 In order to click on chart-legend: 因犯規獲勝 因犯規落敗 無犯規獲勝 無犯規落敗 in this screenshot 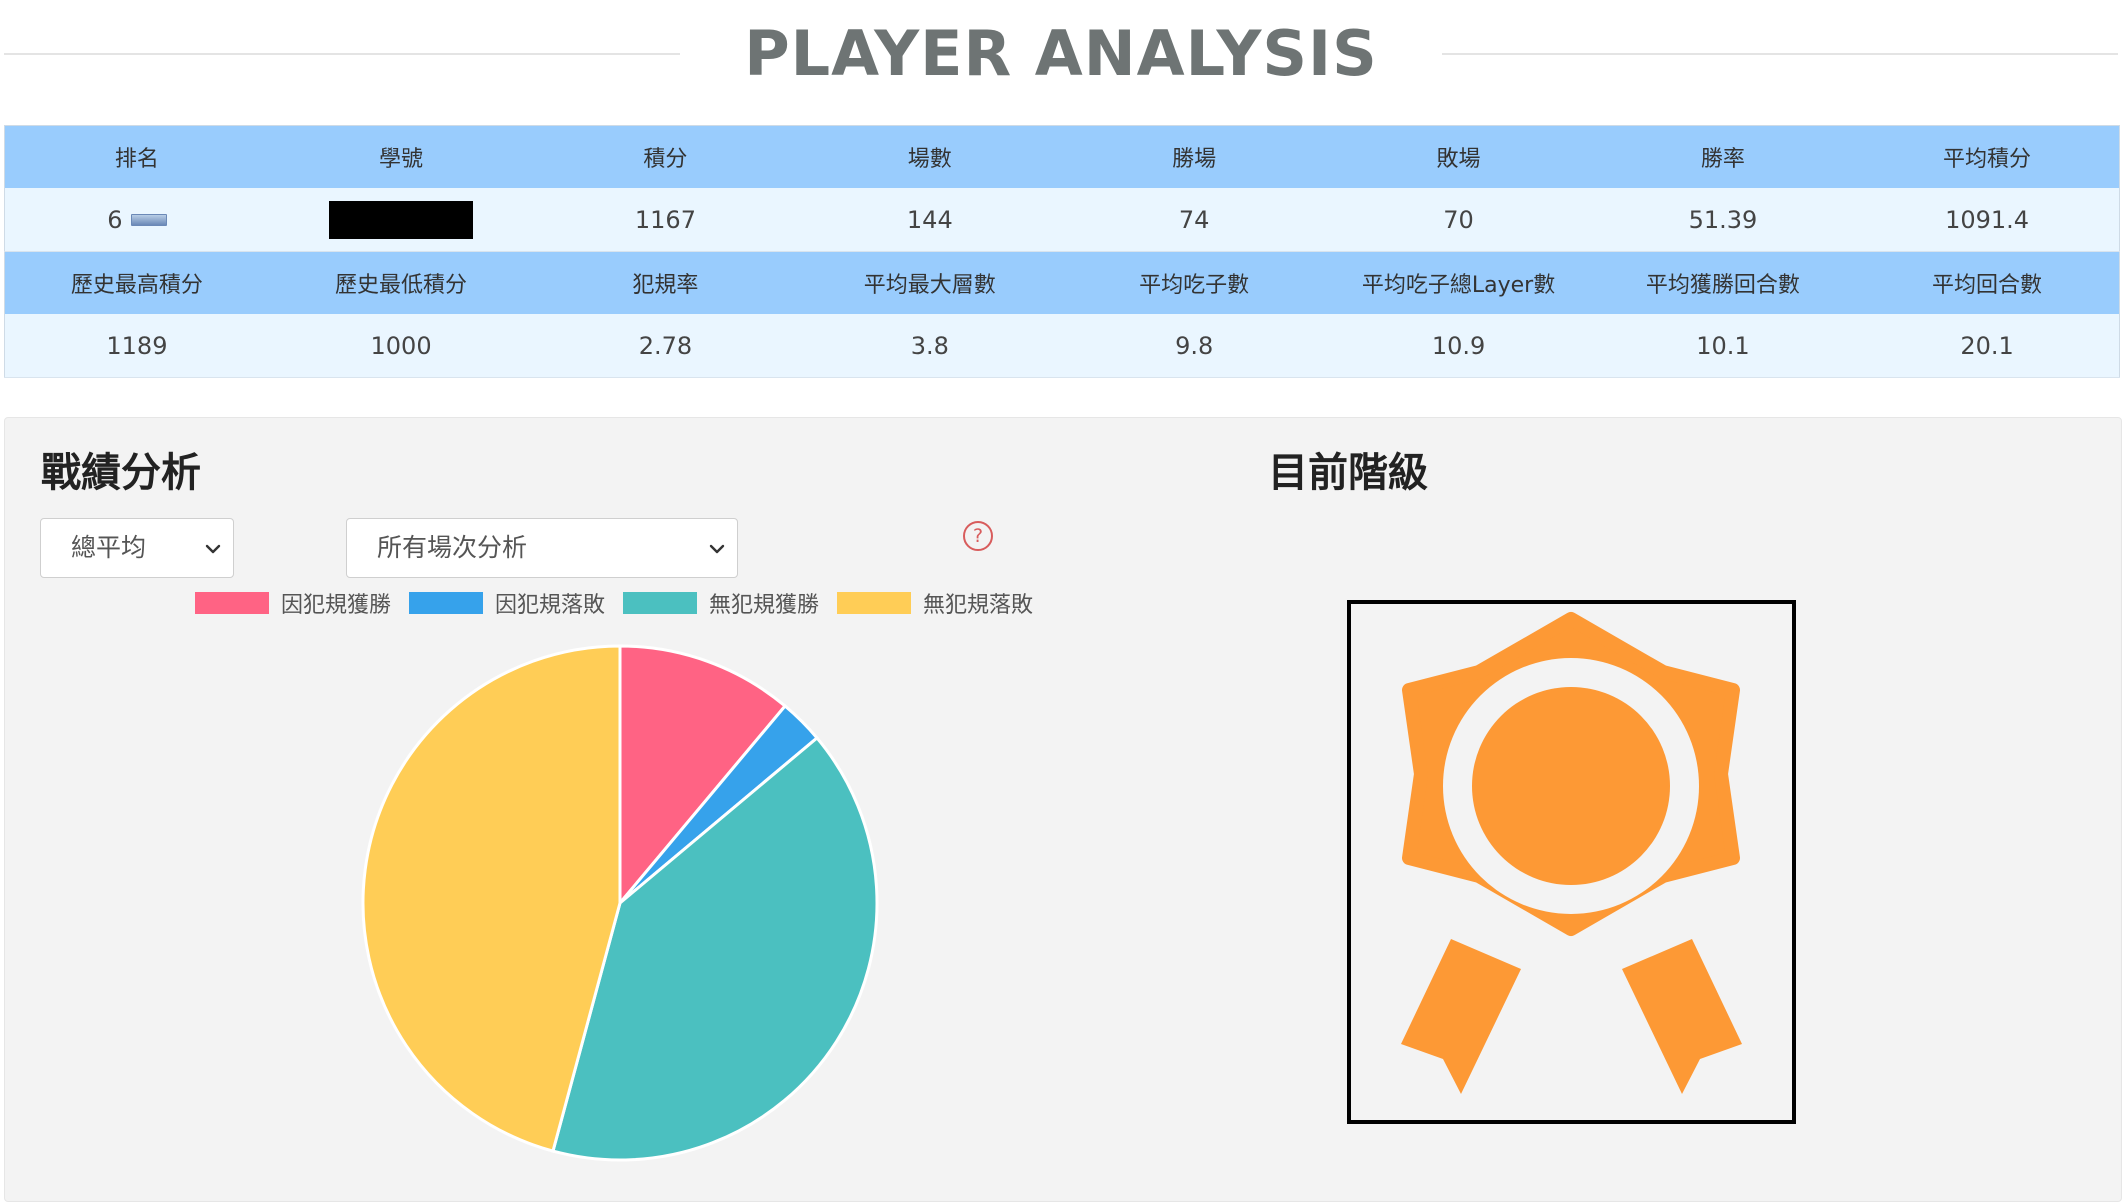, I will do `click(623, 603)`.